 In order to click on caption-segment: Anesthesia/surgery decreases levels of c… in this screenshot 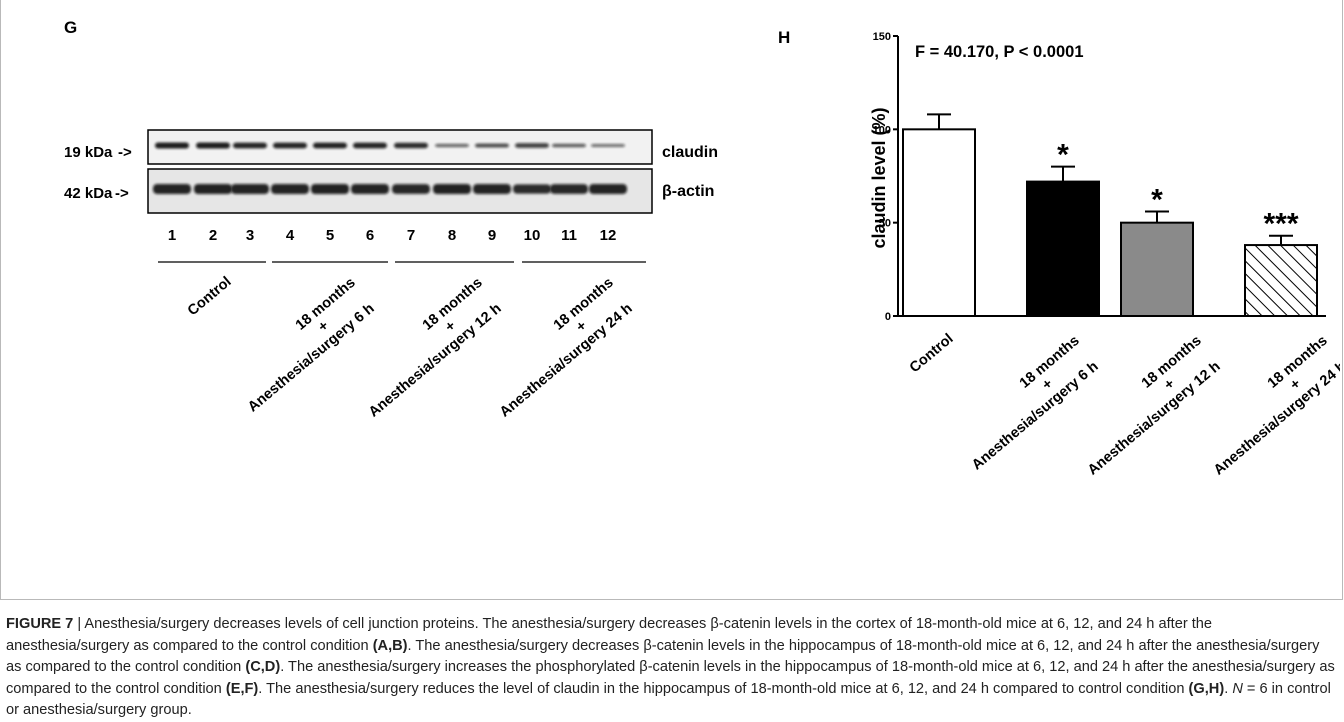, I will do `click(609, 635)`.